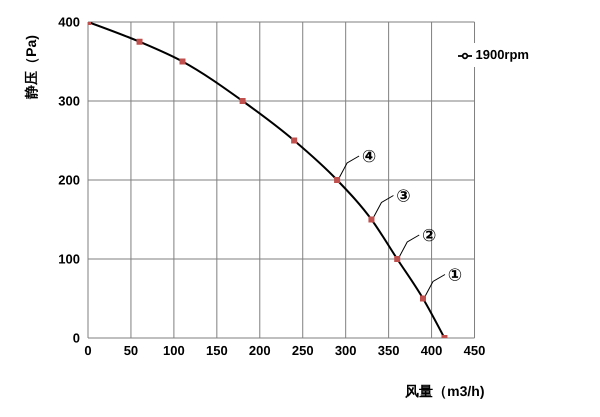 This screenshot has width=600, height=417. What do you see at coordinates (69, 22) in the screenshot?
I see `y-tick-label: 400` at bounding box center [69, 22].